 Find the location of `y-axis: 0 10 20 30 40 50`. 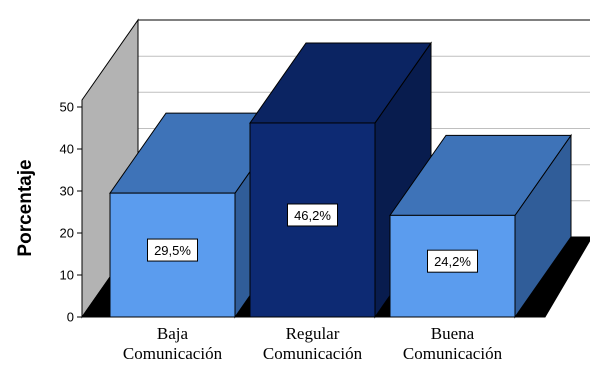

y-axis: 0 10 20 30 40 50 is located at coordinates (71, 212).